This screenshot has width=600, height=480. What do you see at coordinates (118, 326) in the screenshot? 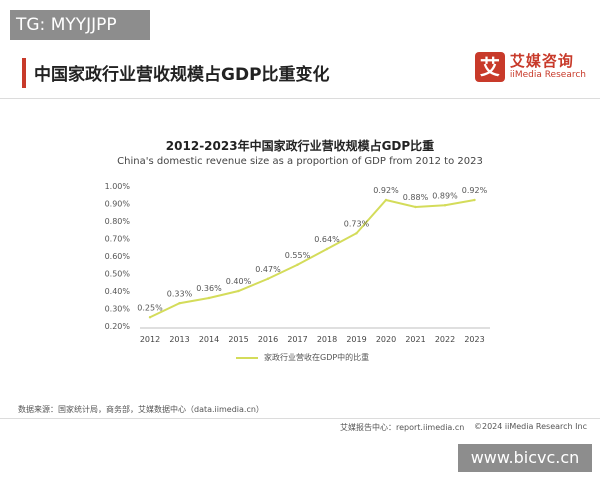
I see `y-tick-label: 0.20%` at bounding box center [118, 326].